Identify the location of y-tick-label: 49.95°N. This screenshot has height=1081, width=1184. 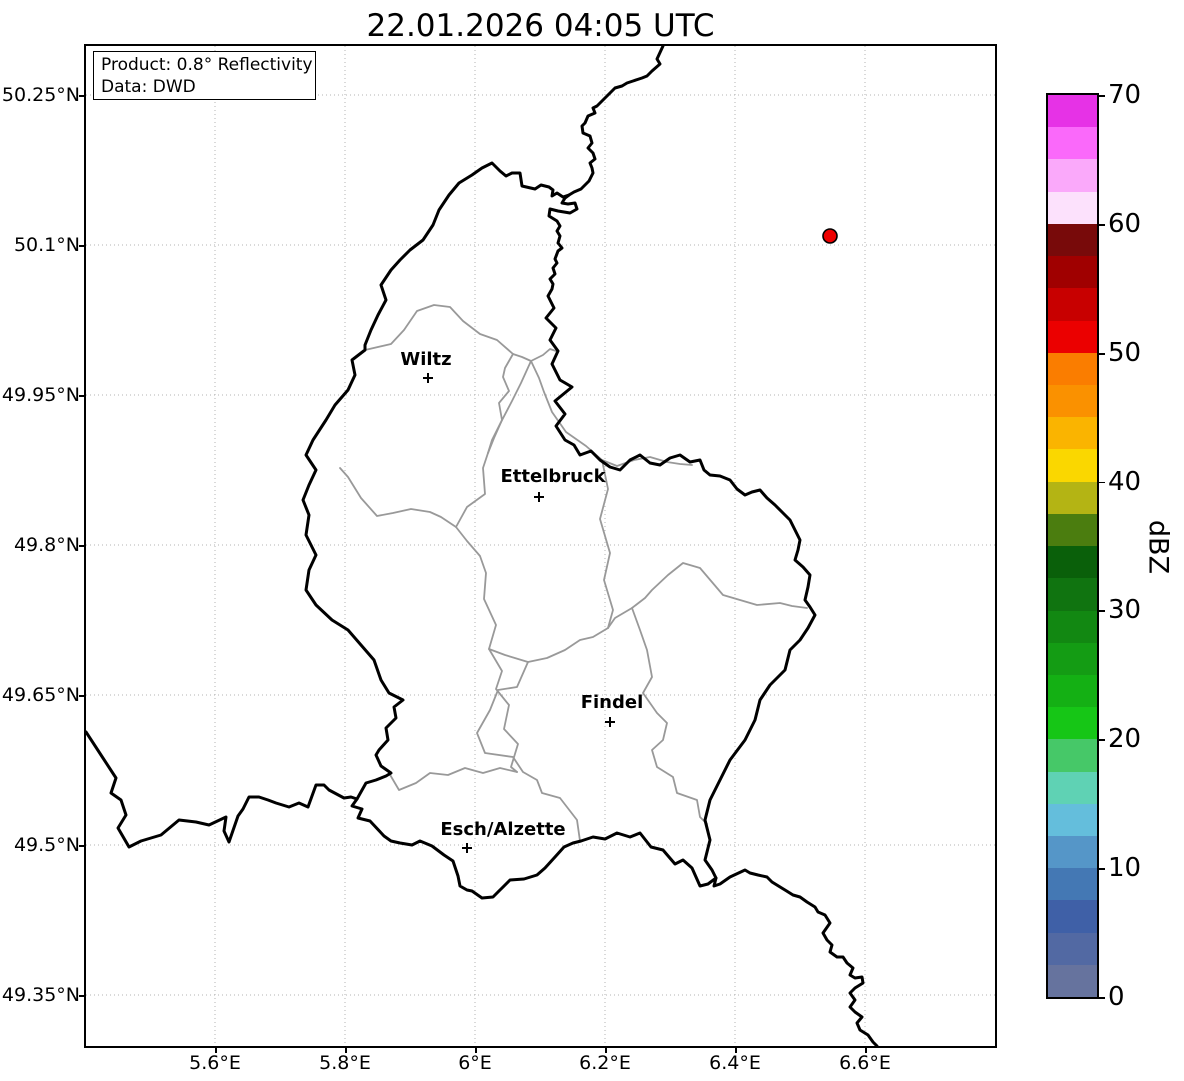
(40, 395).